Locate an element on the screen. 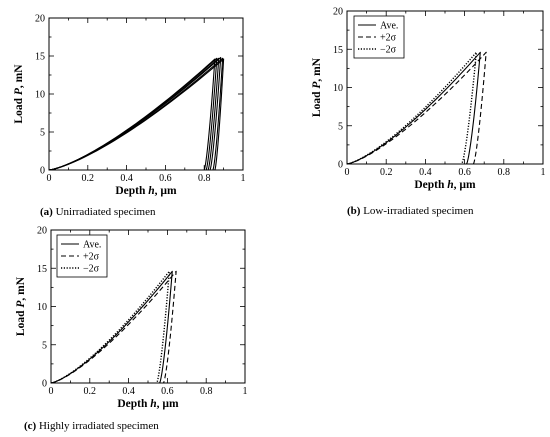 The image size is (550, 437). caption-text: Highly irradiated specimen is located at coordinates (97, 426).